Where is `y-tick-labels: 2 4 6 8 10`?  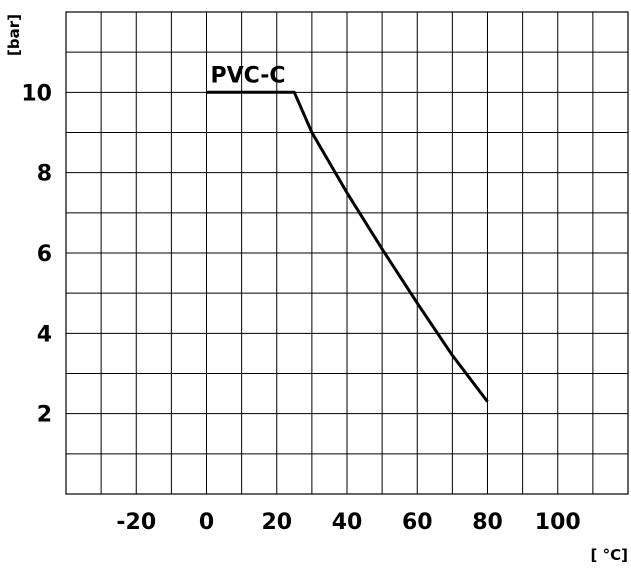
y-tick-labels: 2 4 6 8 10 is located at coordinates (36, 254).